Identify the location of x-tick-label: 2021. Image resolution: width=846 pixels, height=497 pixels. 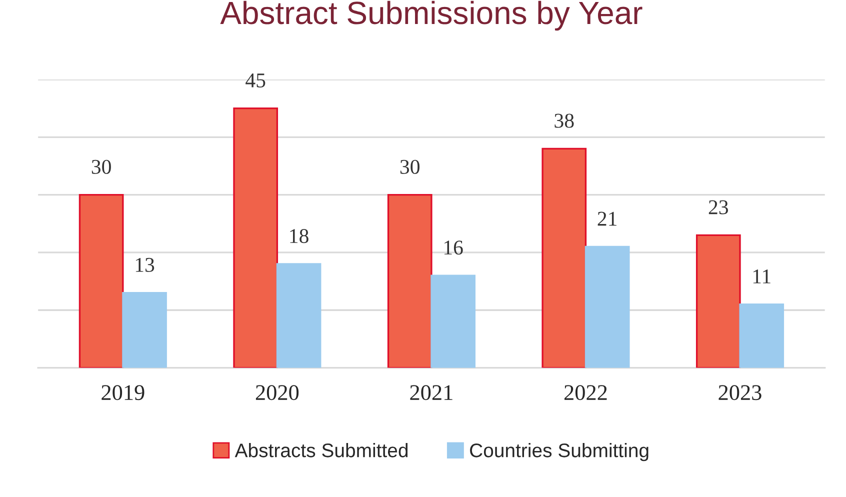
(431, 392).